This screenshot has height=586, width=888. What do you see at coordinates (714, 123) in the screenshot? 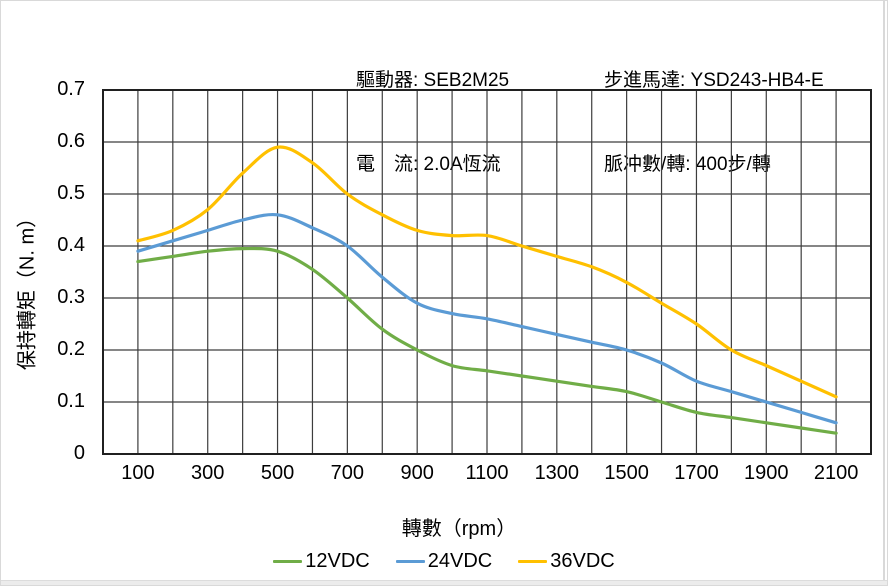
I see `header-right-column: 步進馬達: YSD243-HB4-E 脈冲數/轉: 400步/轉` at bounding box center [714, 123].